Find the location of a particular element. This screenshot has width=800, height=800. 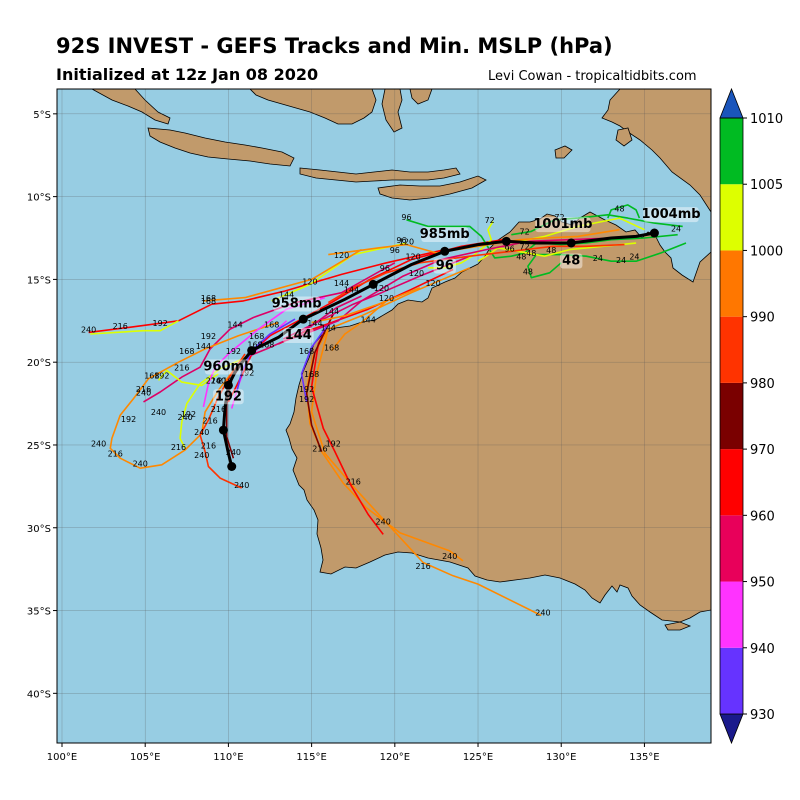

lat-tick-label: 10°S is located at coordinates (39, 198).